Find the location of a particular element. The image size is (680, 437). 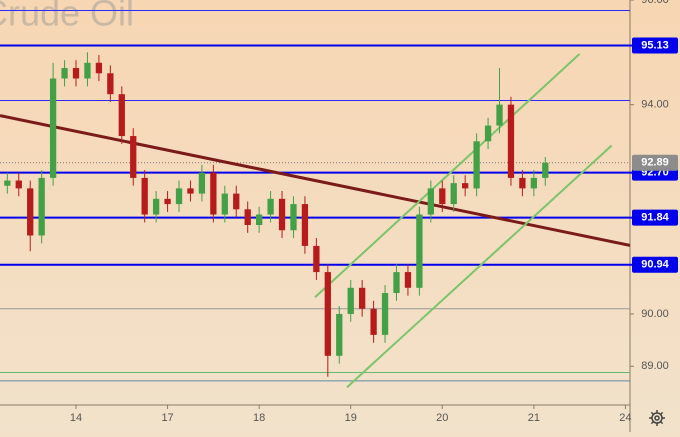

last-price-badge is located at coordinates (655, 162).